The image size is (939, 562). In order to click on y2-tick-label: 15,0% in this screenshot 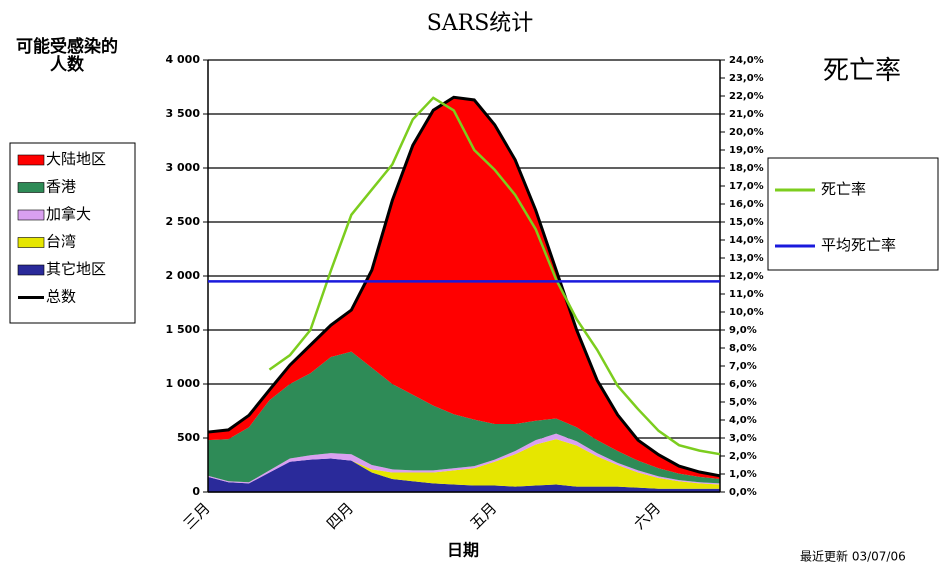, I will do `click(746, 222)`.